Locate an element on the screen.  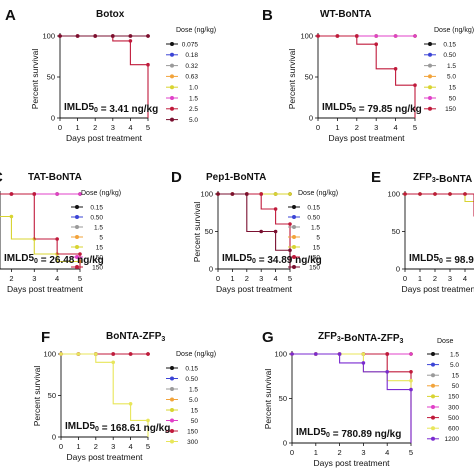
legend-label: 1.0 is located at coordinates (193, 88).